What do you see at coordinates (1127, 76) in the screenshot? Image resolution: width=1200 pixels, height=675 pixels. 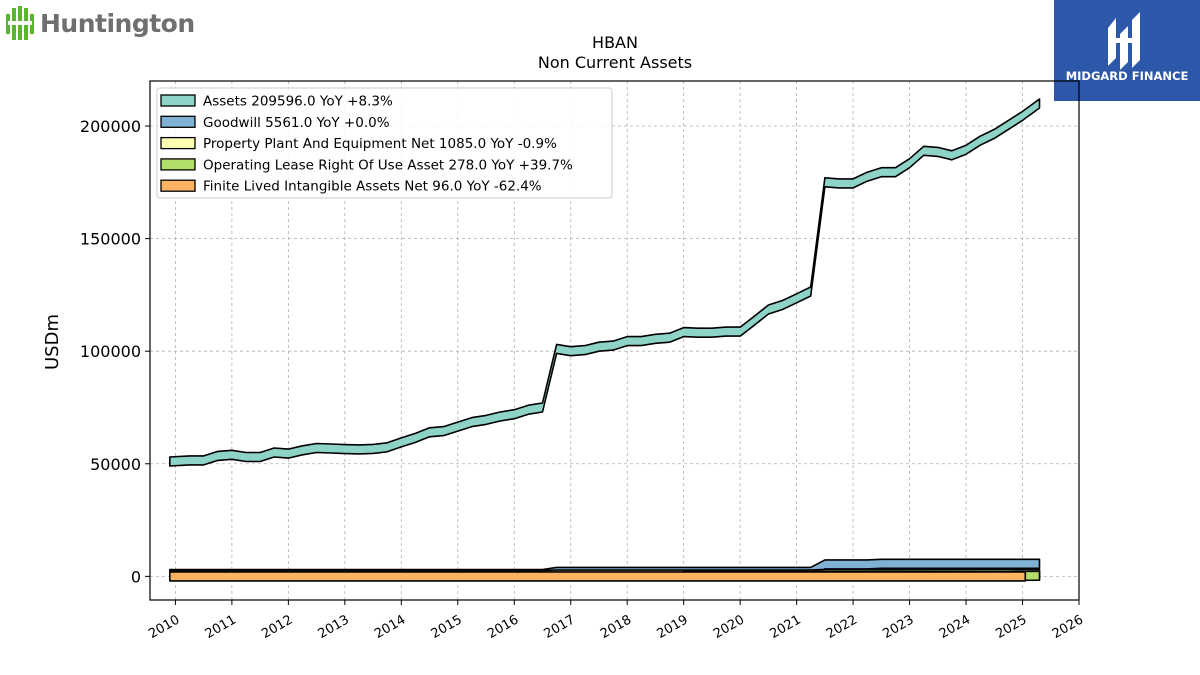 I see `midgard-wordmark: MIDGARD FINANCE` at bounding box center [1127, 76].